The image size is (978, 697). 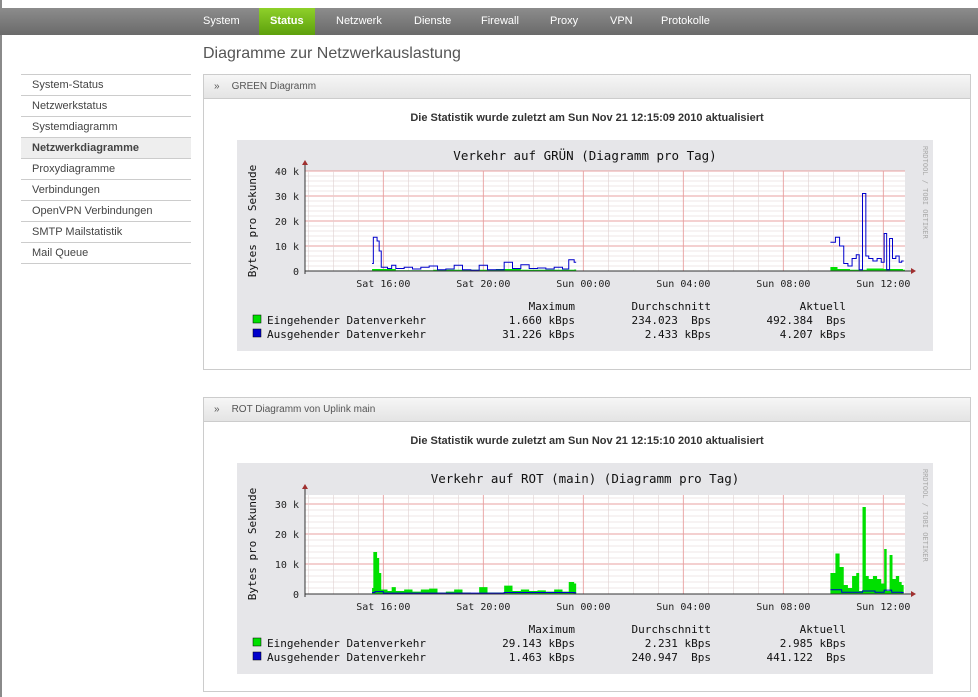 What do you see at coordinates (359, 21) in the screenshot?
I see `nav-item-netzwerk: Netzwerk` at bounding box center [359, 21].